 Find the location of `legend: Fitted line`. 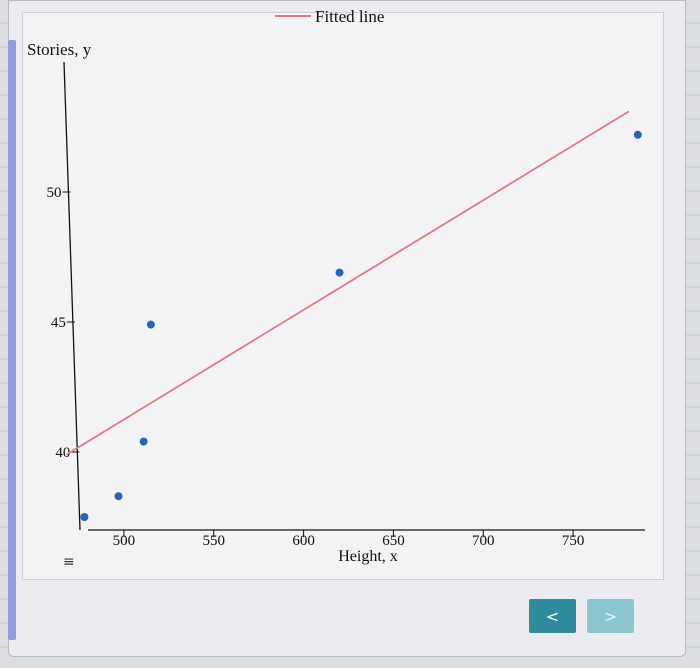

legend: Fitted line is located at coordinates (329, 16).